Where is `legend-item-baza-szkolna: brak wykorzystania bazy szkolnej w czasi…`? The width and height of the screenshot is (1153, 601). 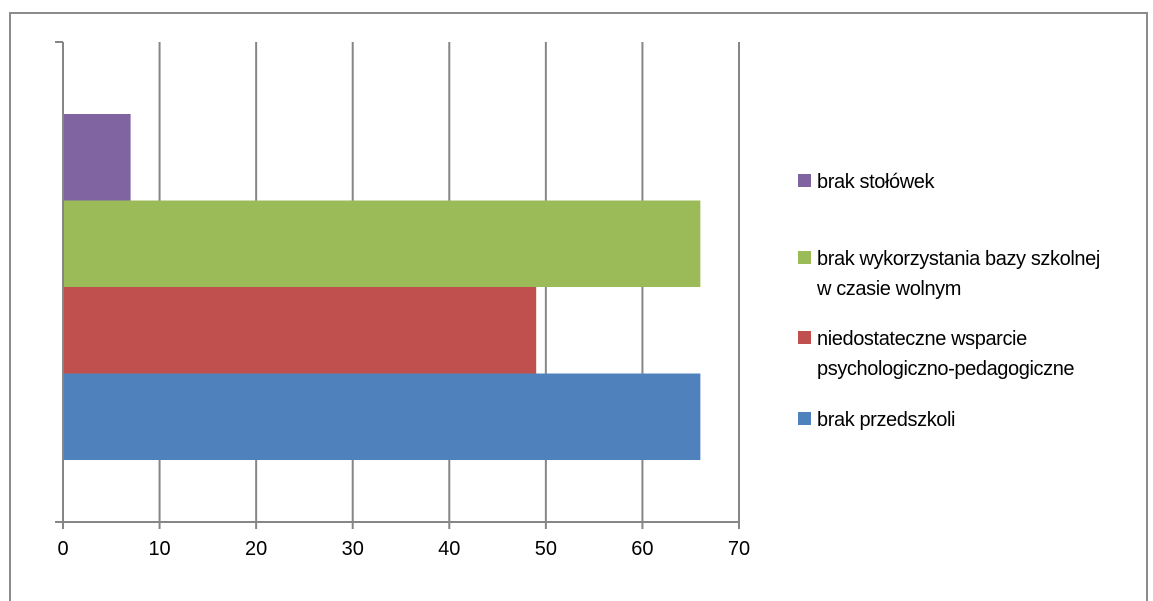 legend-item-baza-szkolna: brak wykorzystania bazy szkolnej w czasi… is located at coordinates (957, 274).